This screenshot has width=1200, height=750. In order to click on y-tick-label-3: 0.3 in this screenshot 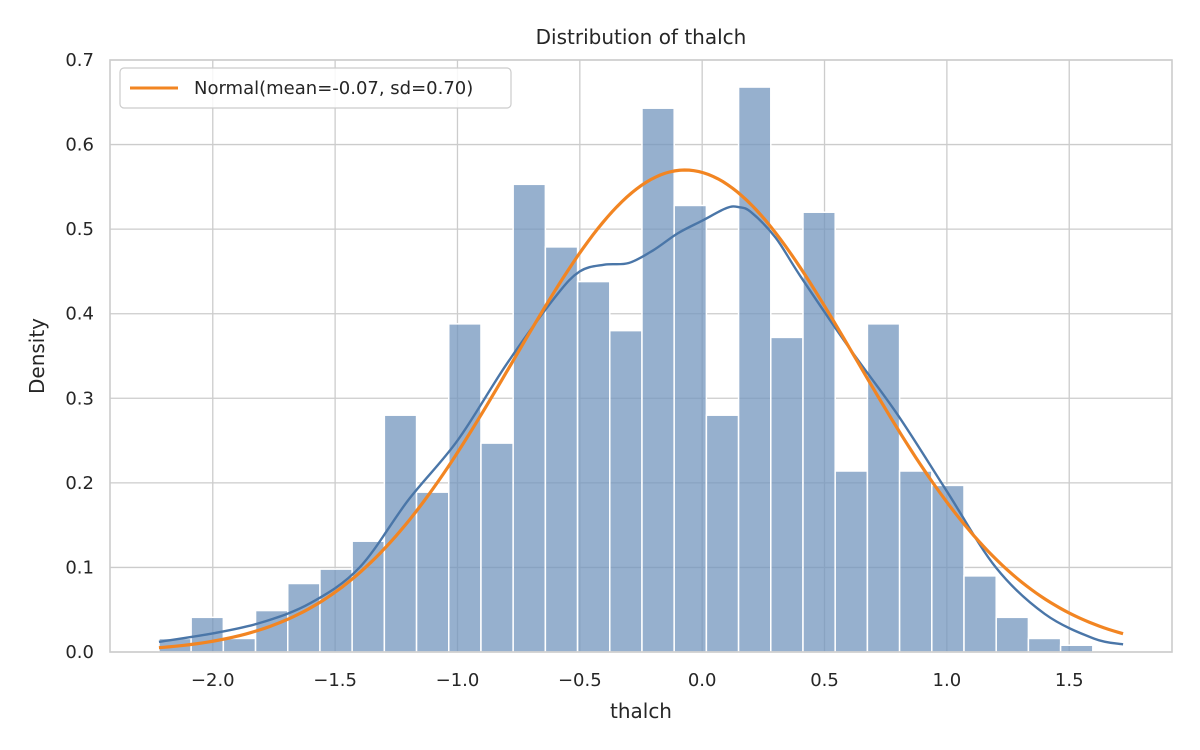, I will do `click(79, 398)`.